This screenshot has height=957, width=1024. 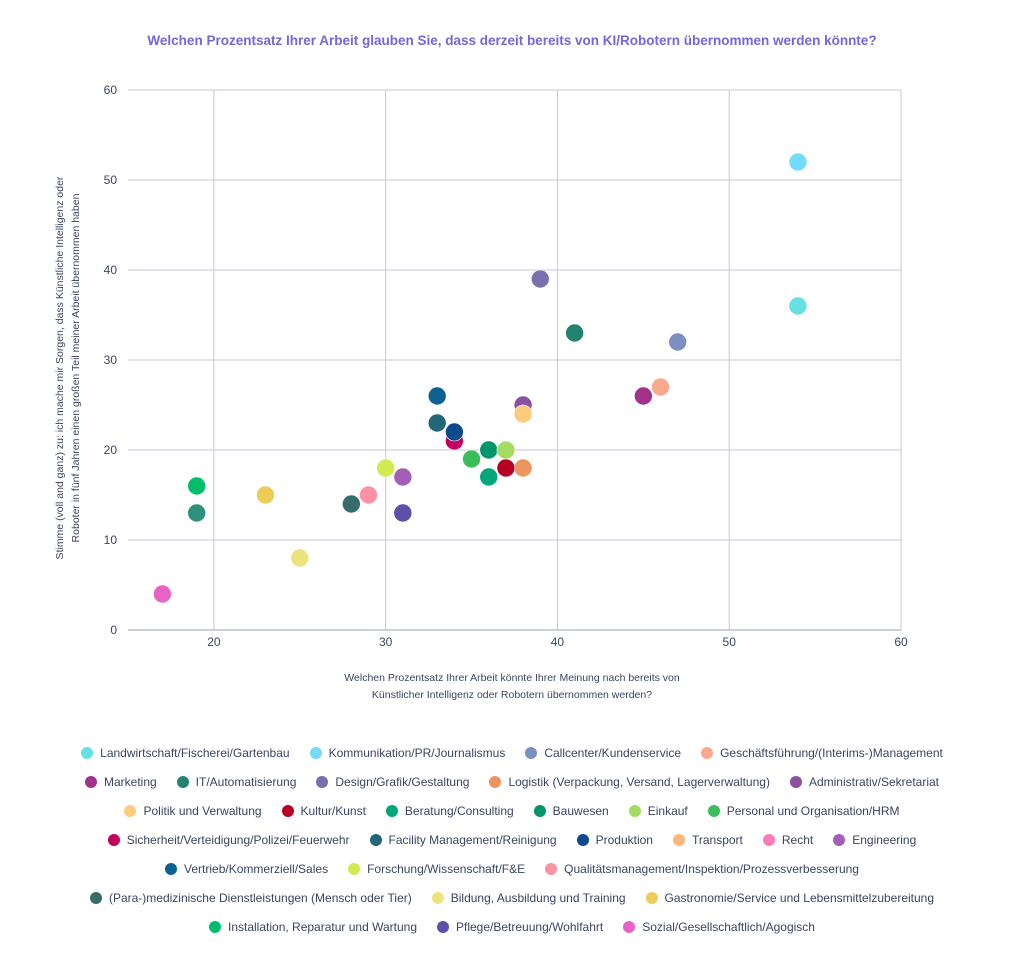 What do you see at coordinates (313, 927) in the screenshot?
I see `legend-item: Installation, Reparatur und Wartung` at bounding box center [313, 927].